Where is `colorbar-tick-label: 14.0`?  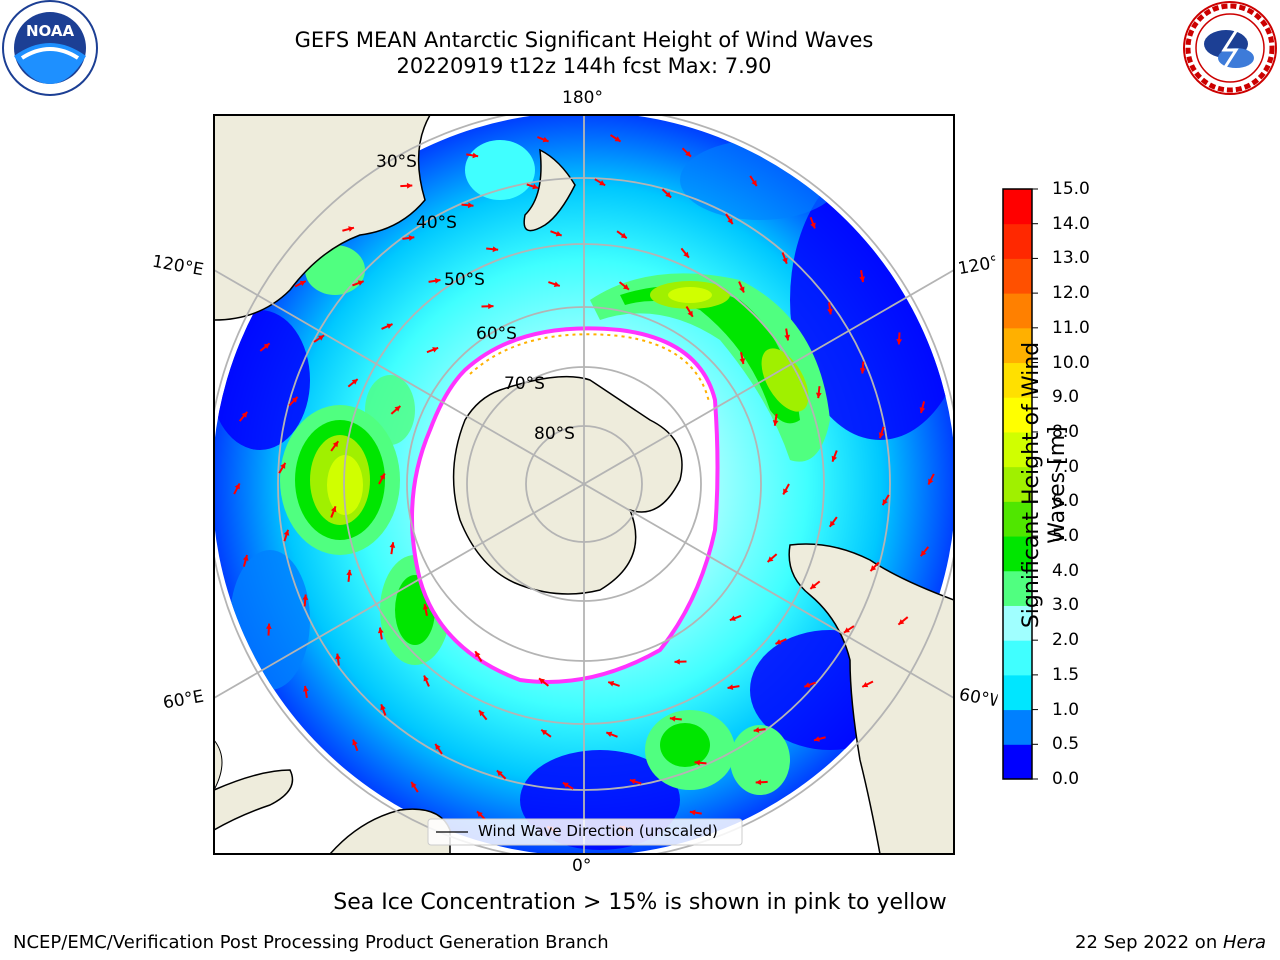 colorbar-tick-label: 14.0 is located at coordinates (1071, 223).